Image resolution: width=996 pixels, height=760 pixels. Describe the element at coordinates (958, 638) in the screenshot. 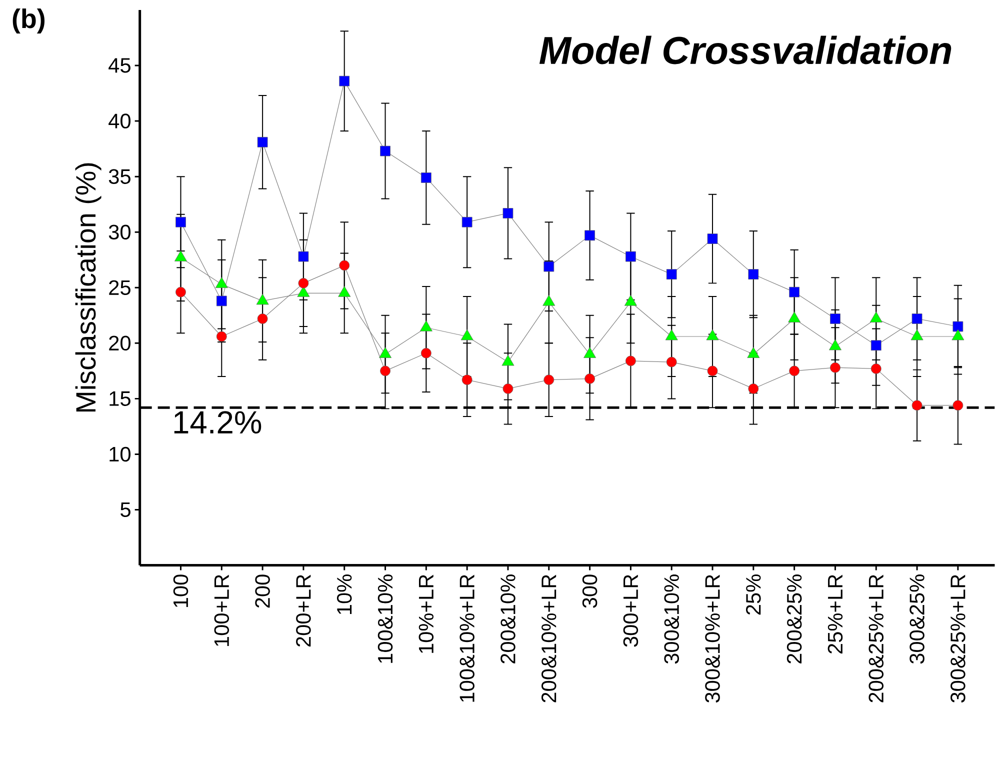

I see `x-tick-label: 300&25%+LR` at that location.